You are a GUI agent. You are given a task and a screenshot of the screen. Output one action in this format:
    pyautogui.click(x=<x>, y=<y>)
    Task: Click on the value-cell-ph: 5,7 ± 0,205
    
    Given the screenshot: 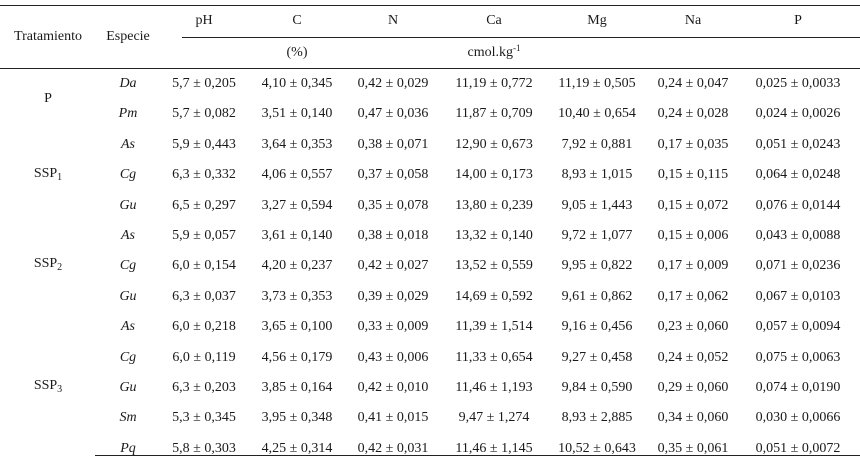 What is the action you would take?
    pyautogui.click(x=204, y=83)
    